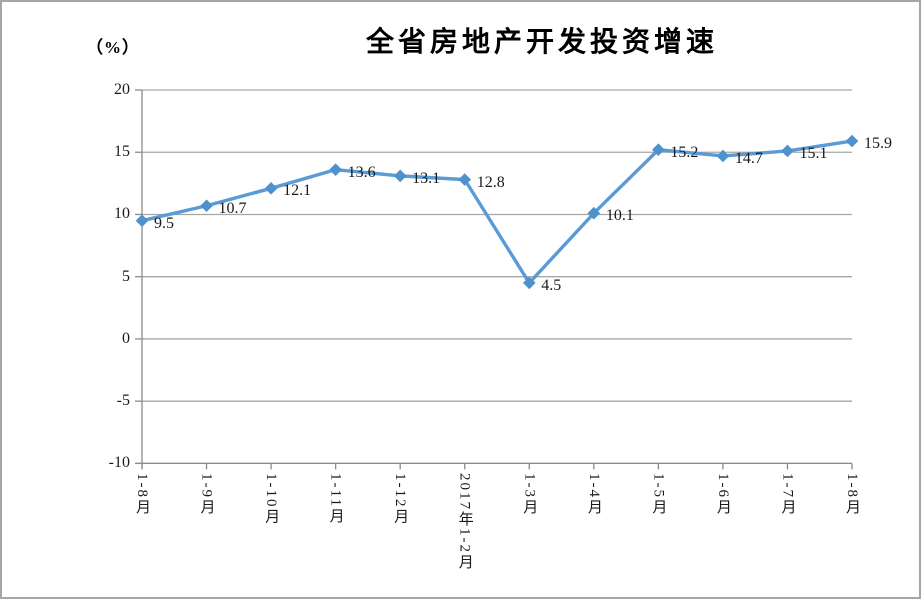 The width and height of the screenshot is (921, 599). I want to click on x-axis-tick-label: 1-12月, so click(400, 499).